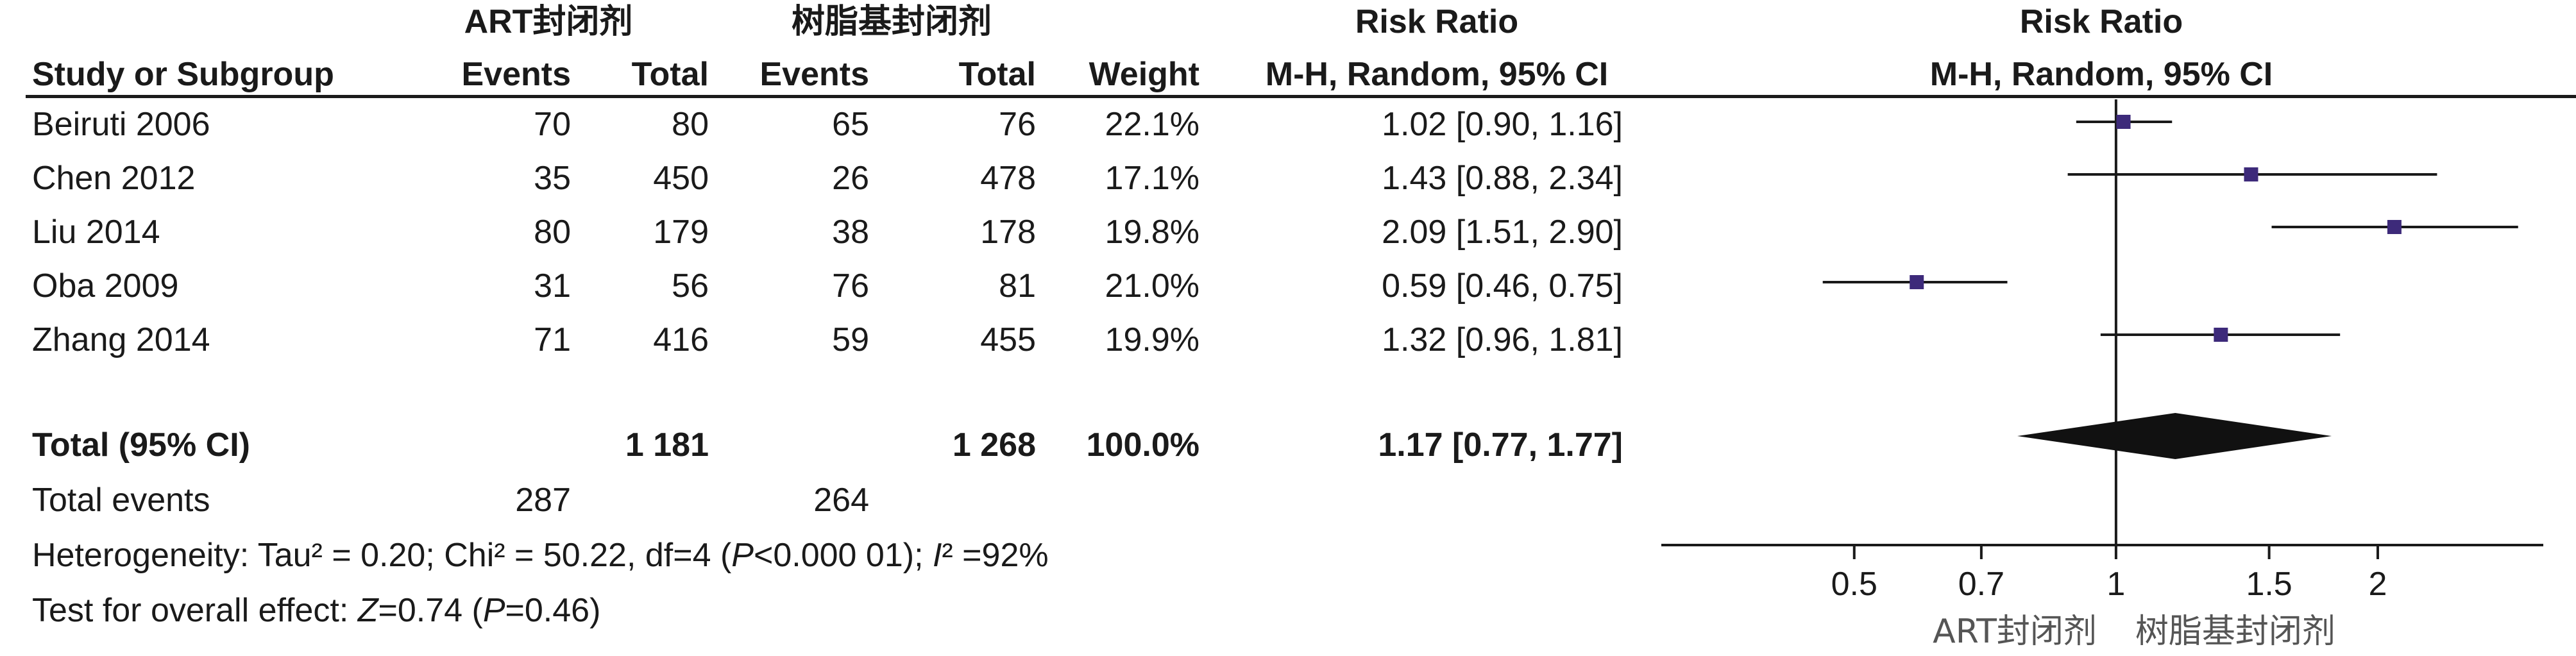 Image resolution: width=2576 pixels, height=656 pixels. What do you see at coordinates (2115, 584) in the screenshot?
I see `tick-label: 1` at bounding box center [2115, 584].